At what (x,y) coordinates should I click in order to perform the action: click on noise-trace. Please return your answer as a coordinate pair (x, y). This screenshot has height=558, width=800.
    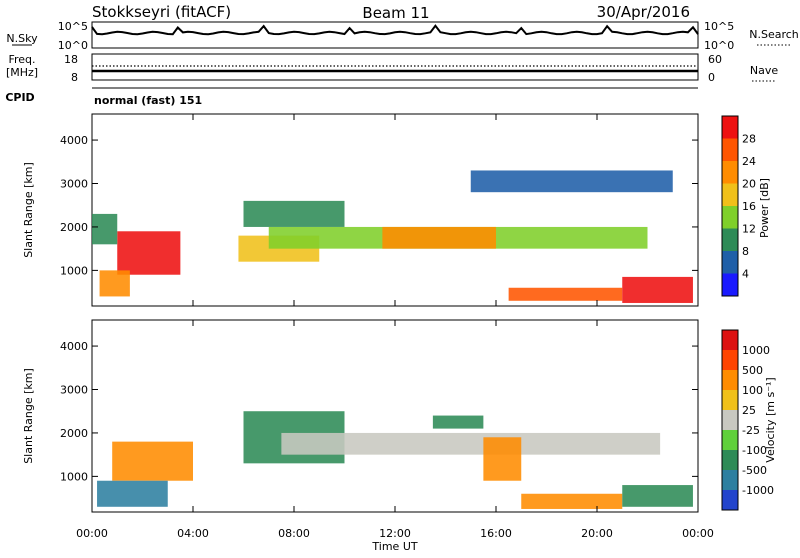
    Looking at the image, I should click on (395, 30).